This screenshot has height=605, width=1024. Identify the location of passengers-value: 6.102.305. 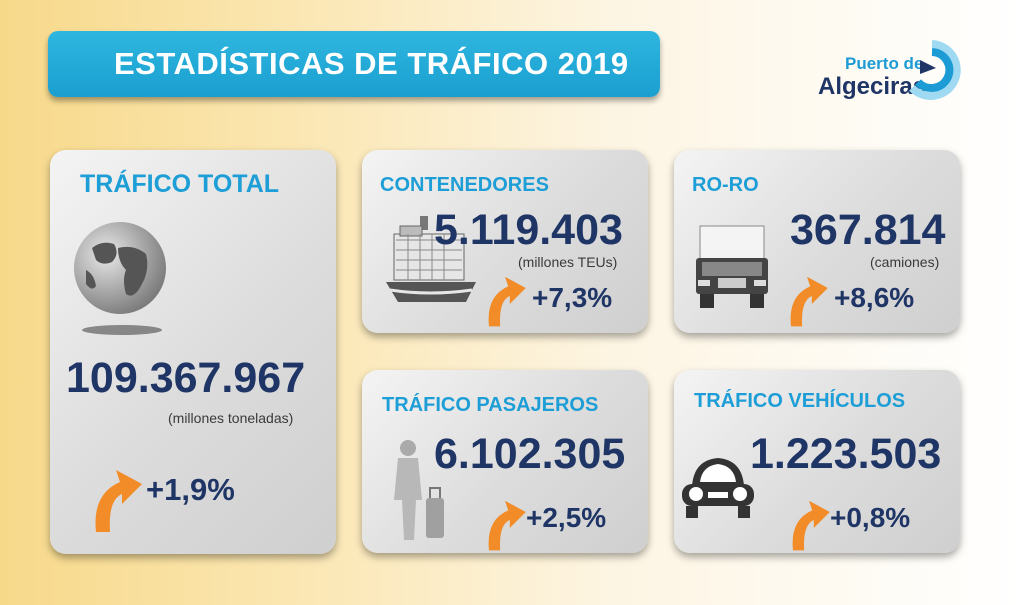
(530, 454).